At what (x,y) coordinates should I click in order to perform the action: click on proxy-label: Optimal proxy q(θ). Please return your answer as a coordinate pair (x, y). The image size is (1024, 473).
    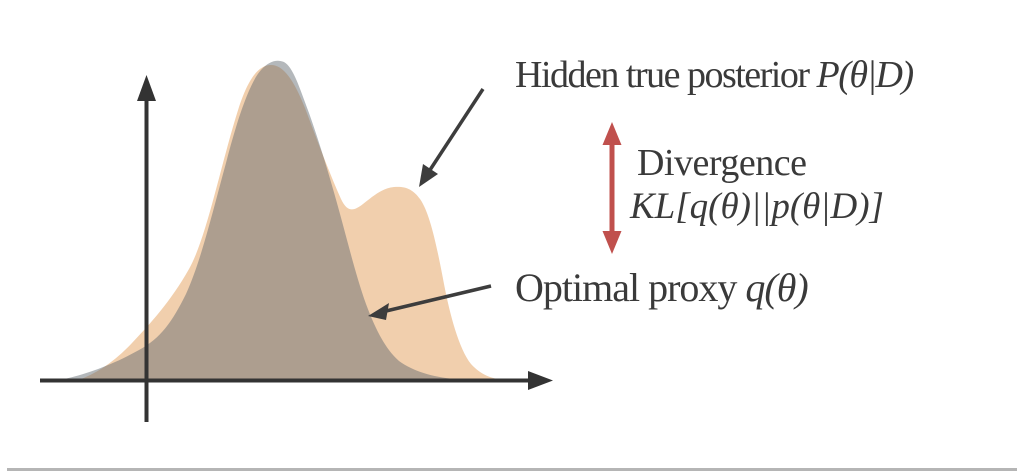
    Looking at the image, I should click on (662, 287).